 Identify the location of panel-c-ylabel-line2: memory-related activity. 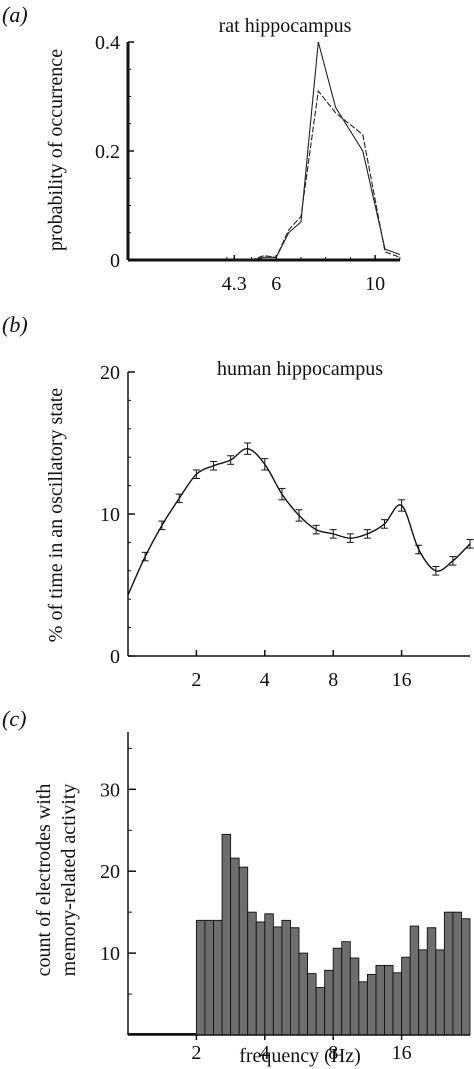
(69, 880).